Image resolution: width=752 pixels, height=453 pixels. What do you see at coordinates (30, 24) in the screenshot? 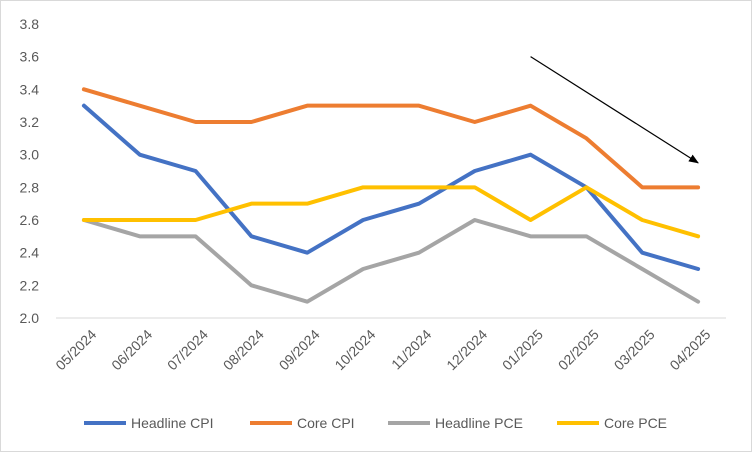
I see `y-tick-label: 3.8` at bounding box center [30, 24].